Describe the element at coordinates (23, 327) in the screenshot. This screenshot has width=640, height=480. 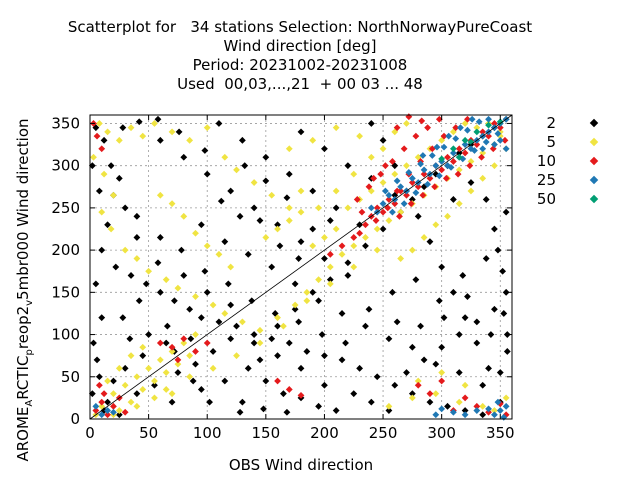
I see `y-axis-label-part-3: reop2` at that location.